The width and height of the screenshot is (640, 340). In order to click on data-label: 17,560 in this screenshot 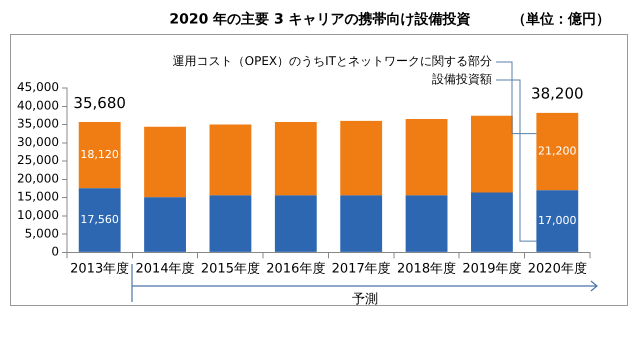, I will do `click(99, 219)`.